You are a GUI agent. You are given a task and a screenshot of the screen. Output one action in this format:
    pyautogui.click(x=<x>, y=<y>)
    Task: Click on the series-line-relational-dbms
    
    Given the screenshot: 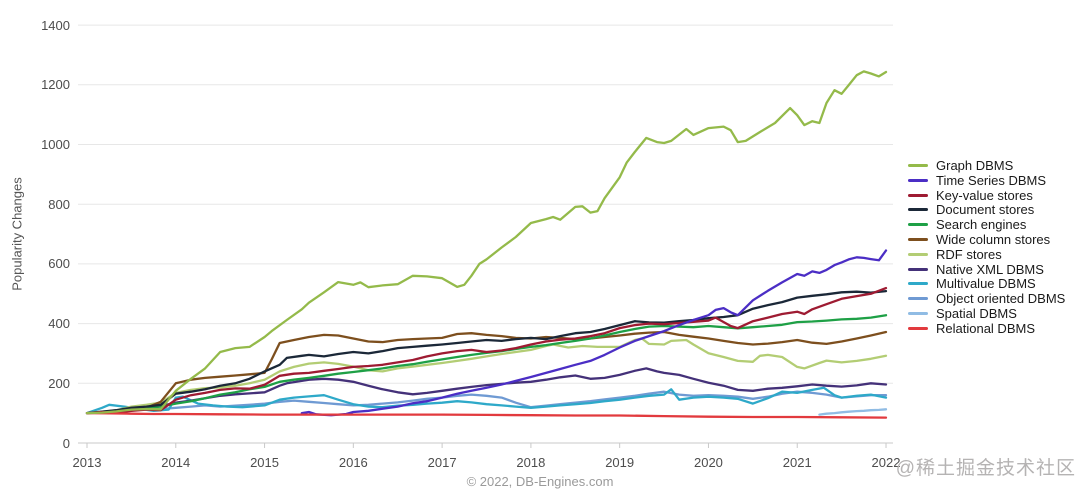 What is the action you would take?
    pyautogui.click(x=486, y=415)
    